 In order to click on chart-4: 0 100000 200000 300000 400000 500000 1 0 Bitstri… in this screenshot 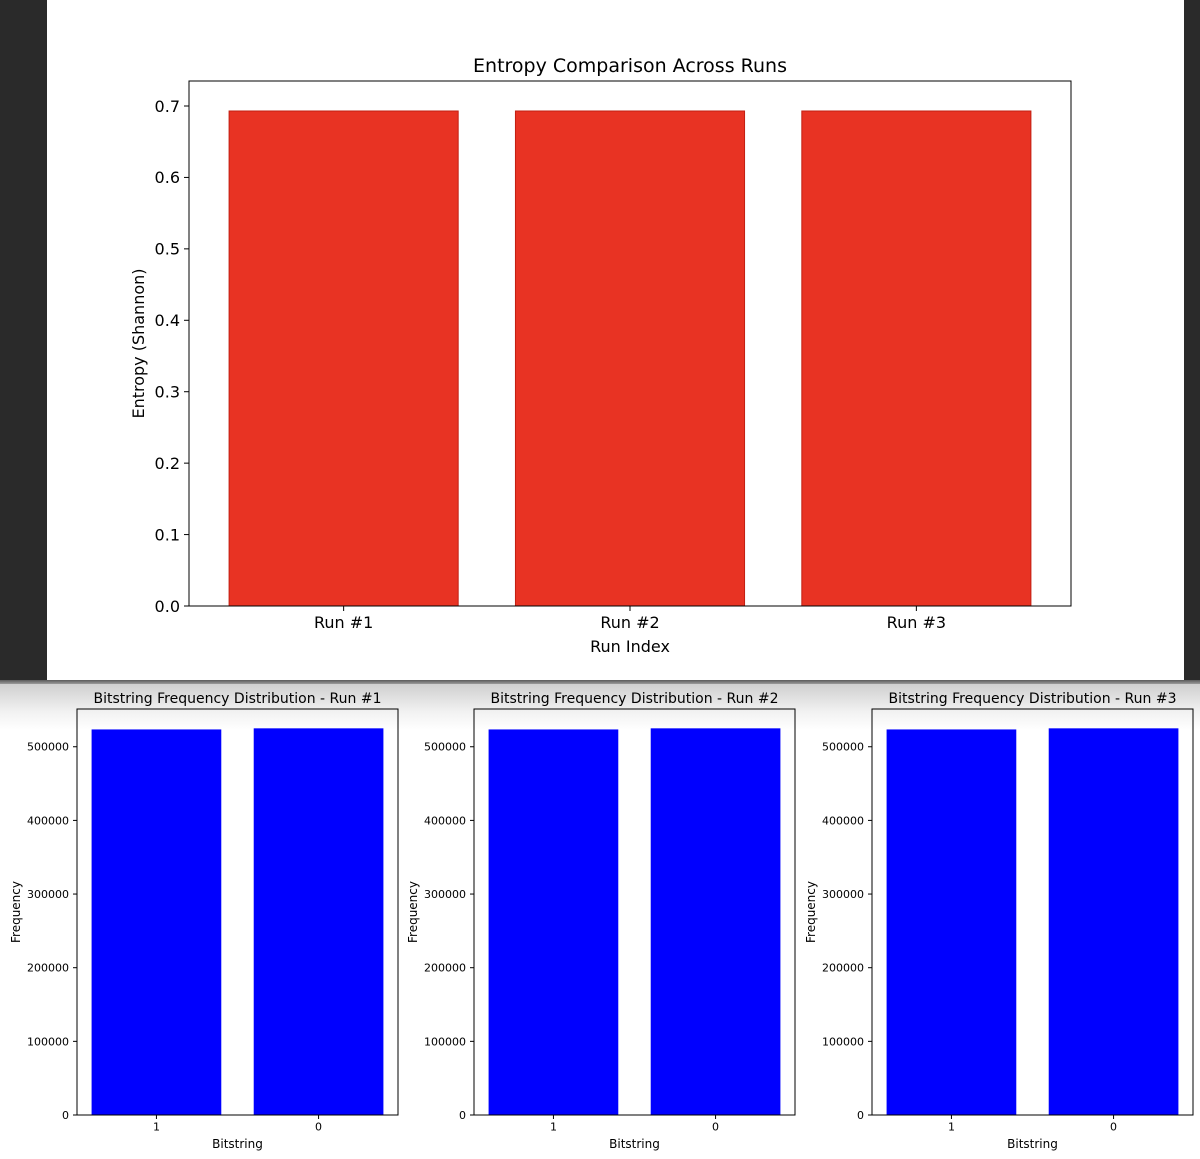, I will do `click(999, 921)`.